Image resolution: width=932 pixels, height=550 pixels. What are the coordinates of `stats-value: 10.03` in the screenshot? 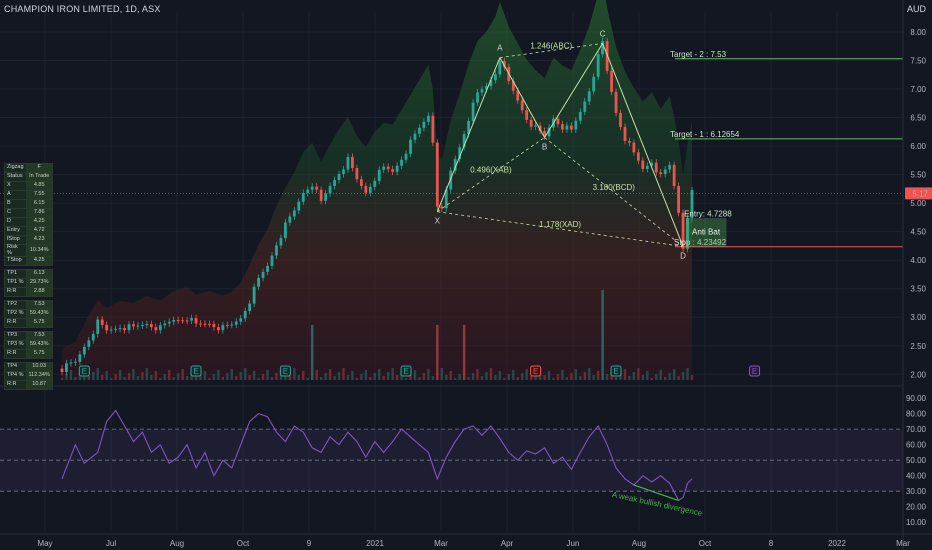 It's located at (39, 367).